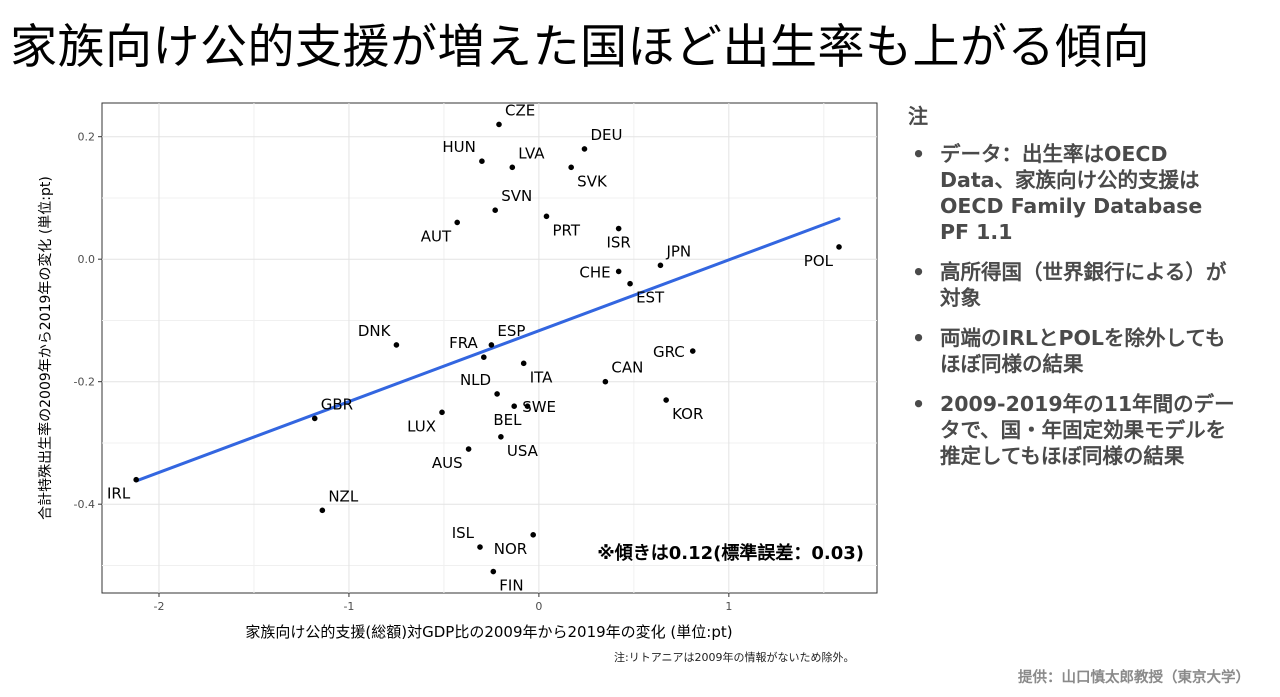 The height and width of the screenshot is (697, 1280). I want to click on y-tick-label: -0.2, so click(84, 382).